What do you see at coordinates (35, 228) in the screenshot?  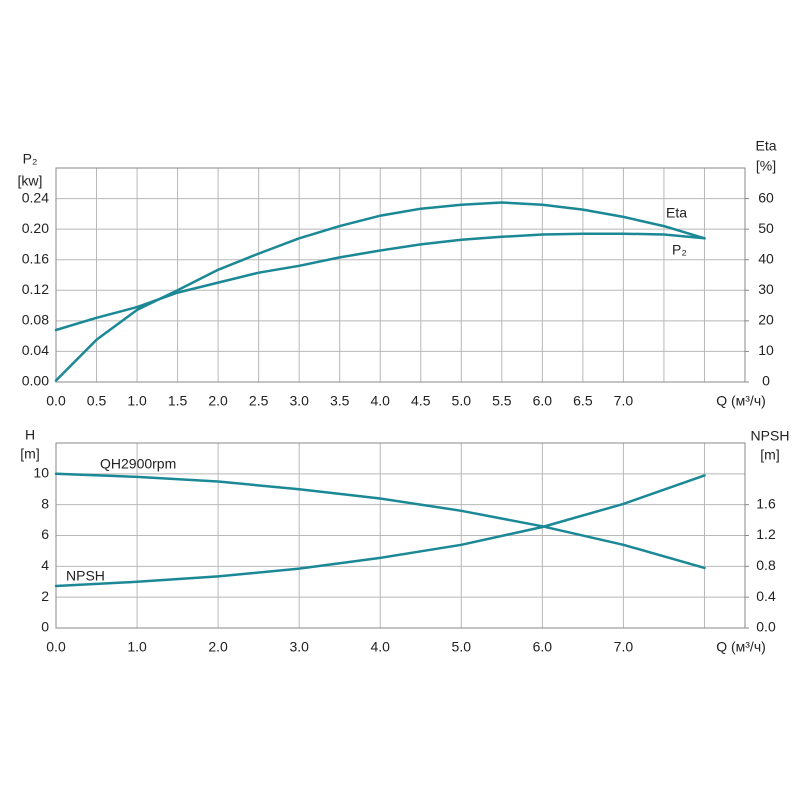 I see `y-tick-label: 0.20` at bounding box center [35, 228].